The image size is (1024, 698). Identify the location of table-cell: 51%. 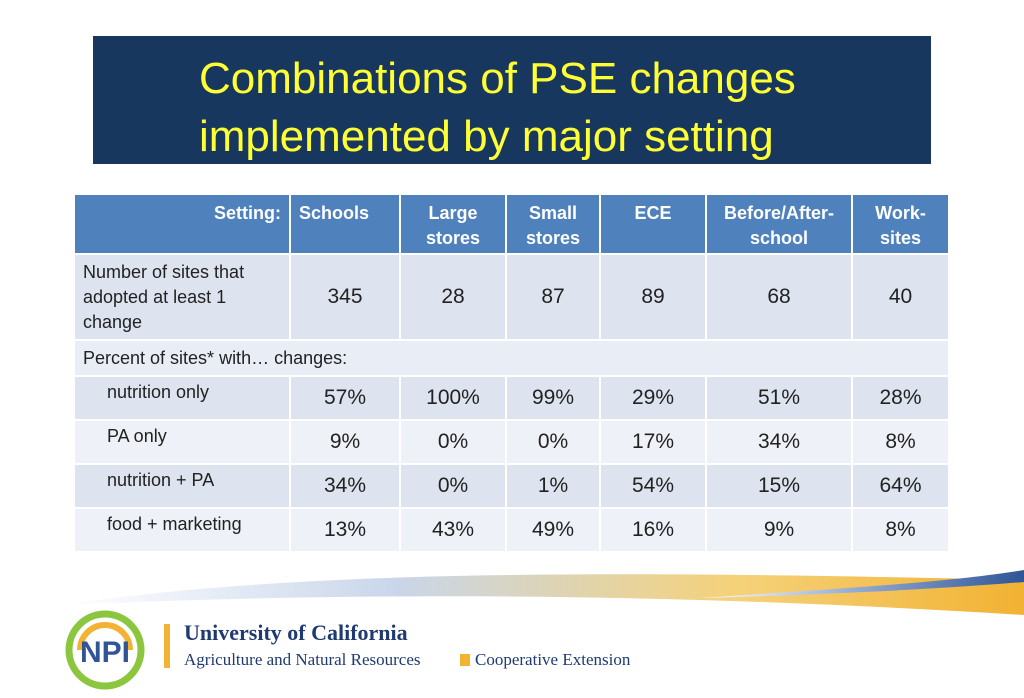
(779, 398).